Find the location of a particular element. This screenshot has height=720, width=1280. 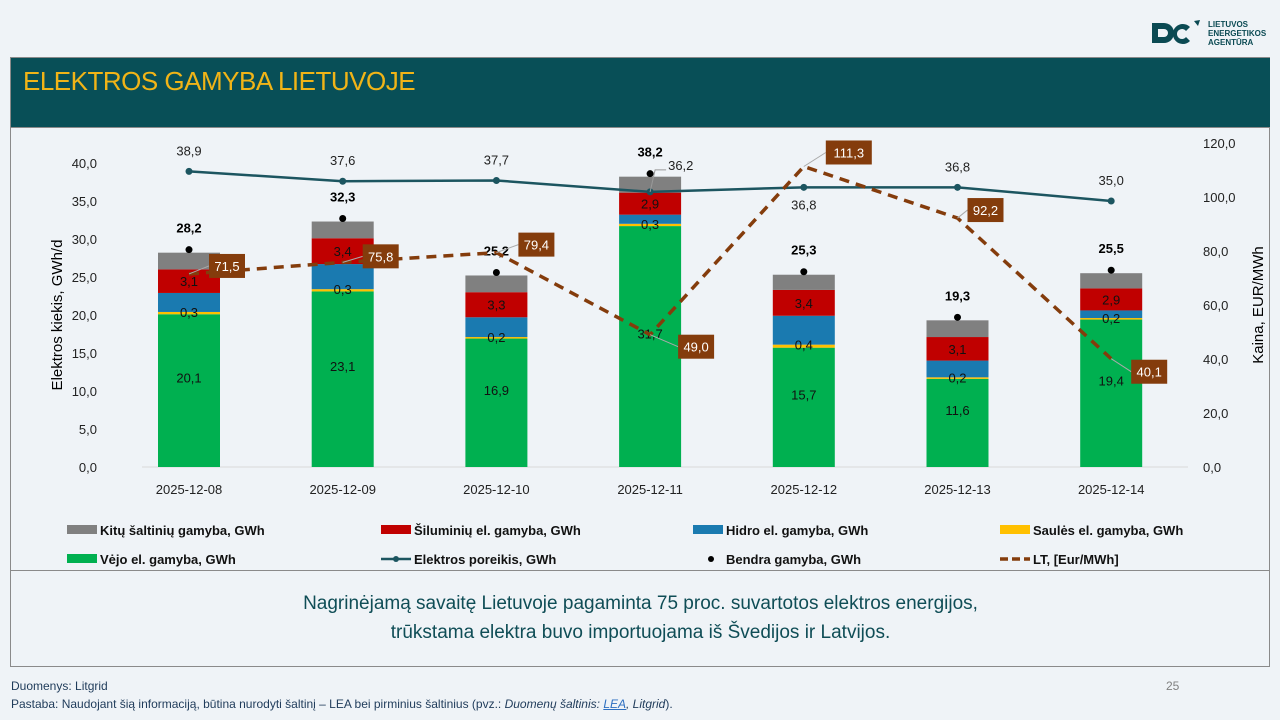

y2-tick-label: 100,0 is located at coordinates (1219, 197).